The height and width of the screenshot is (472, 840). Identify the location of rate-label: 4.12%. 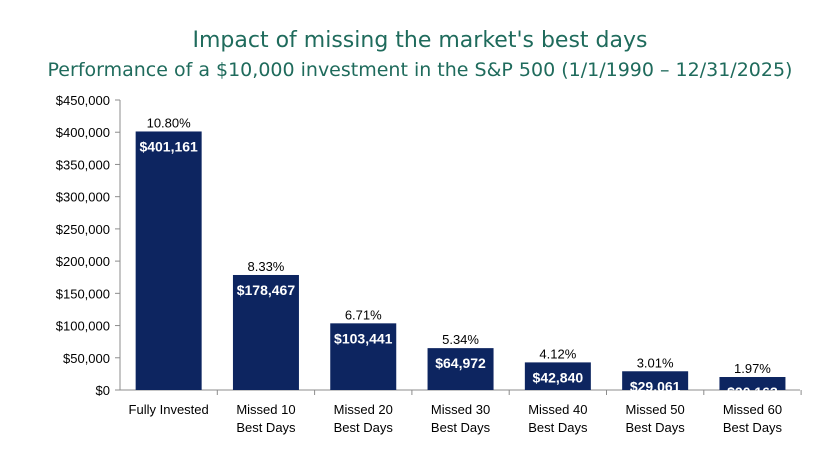
(557, 353).